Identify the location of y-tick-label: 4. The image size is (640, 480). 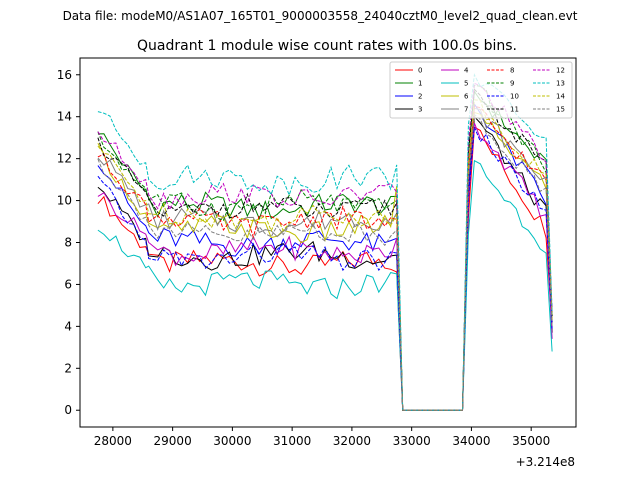
(68, 326).